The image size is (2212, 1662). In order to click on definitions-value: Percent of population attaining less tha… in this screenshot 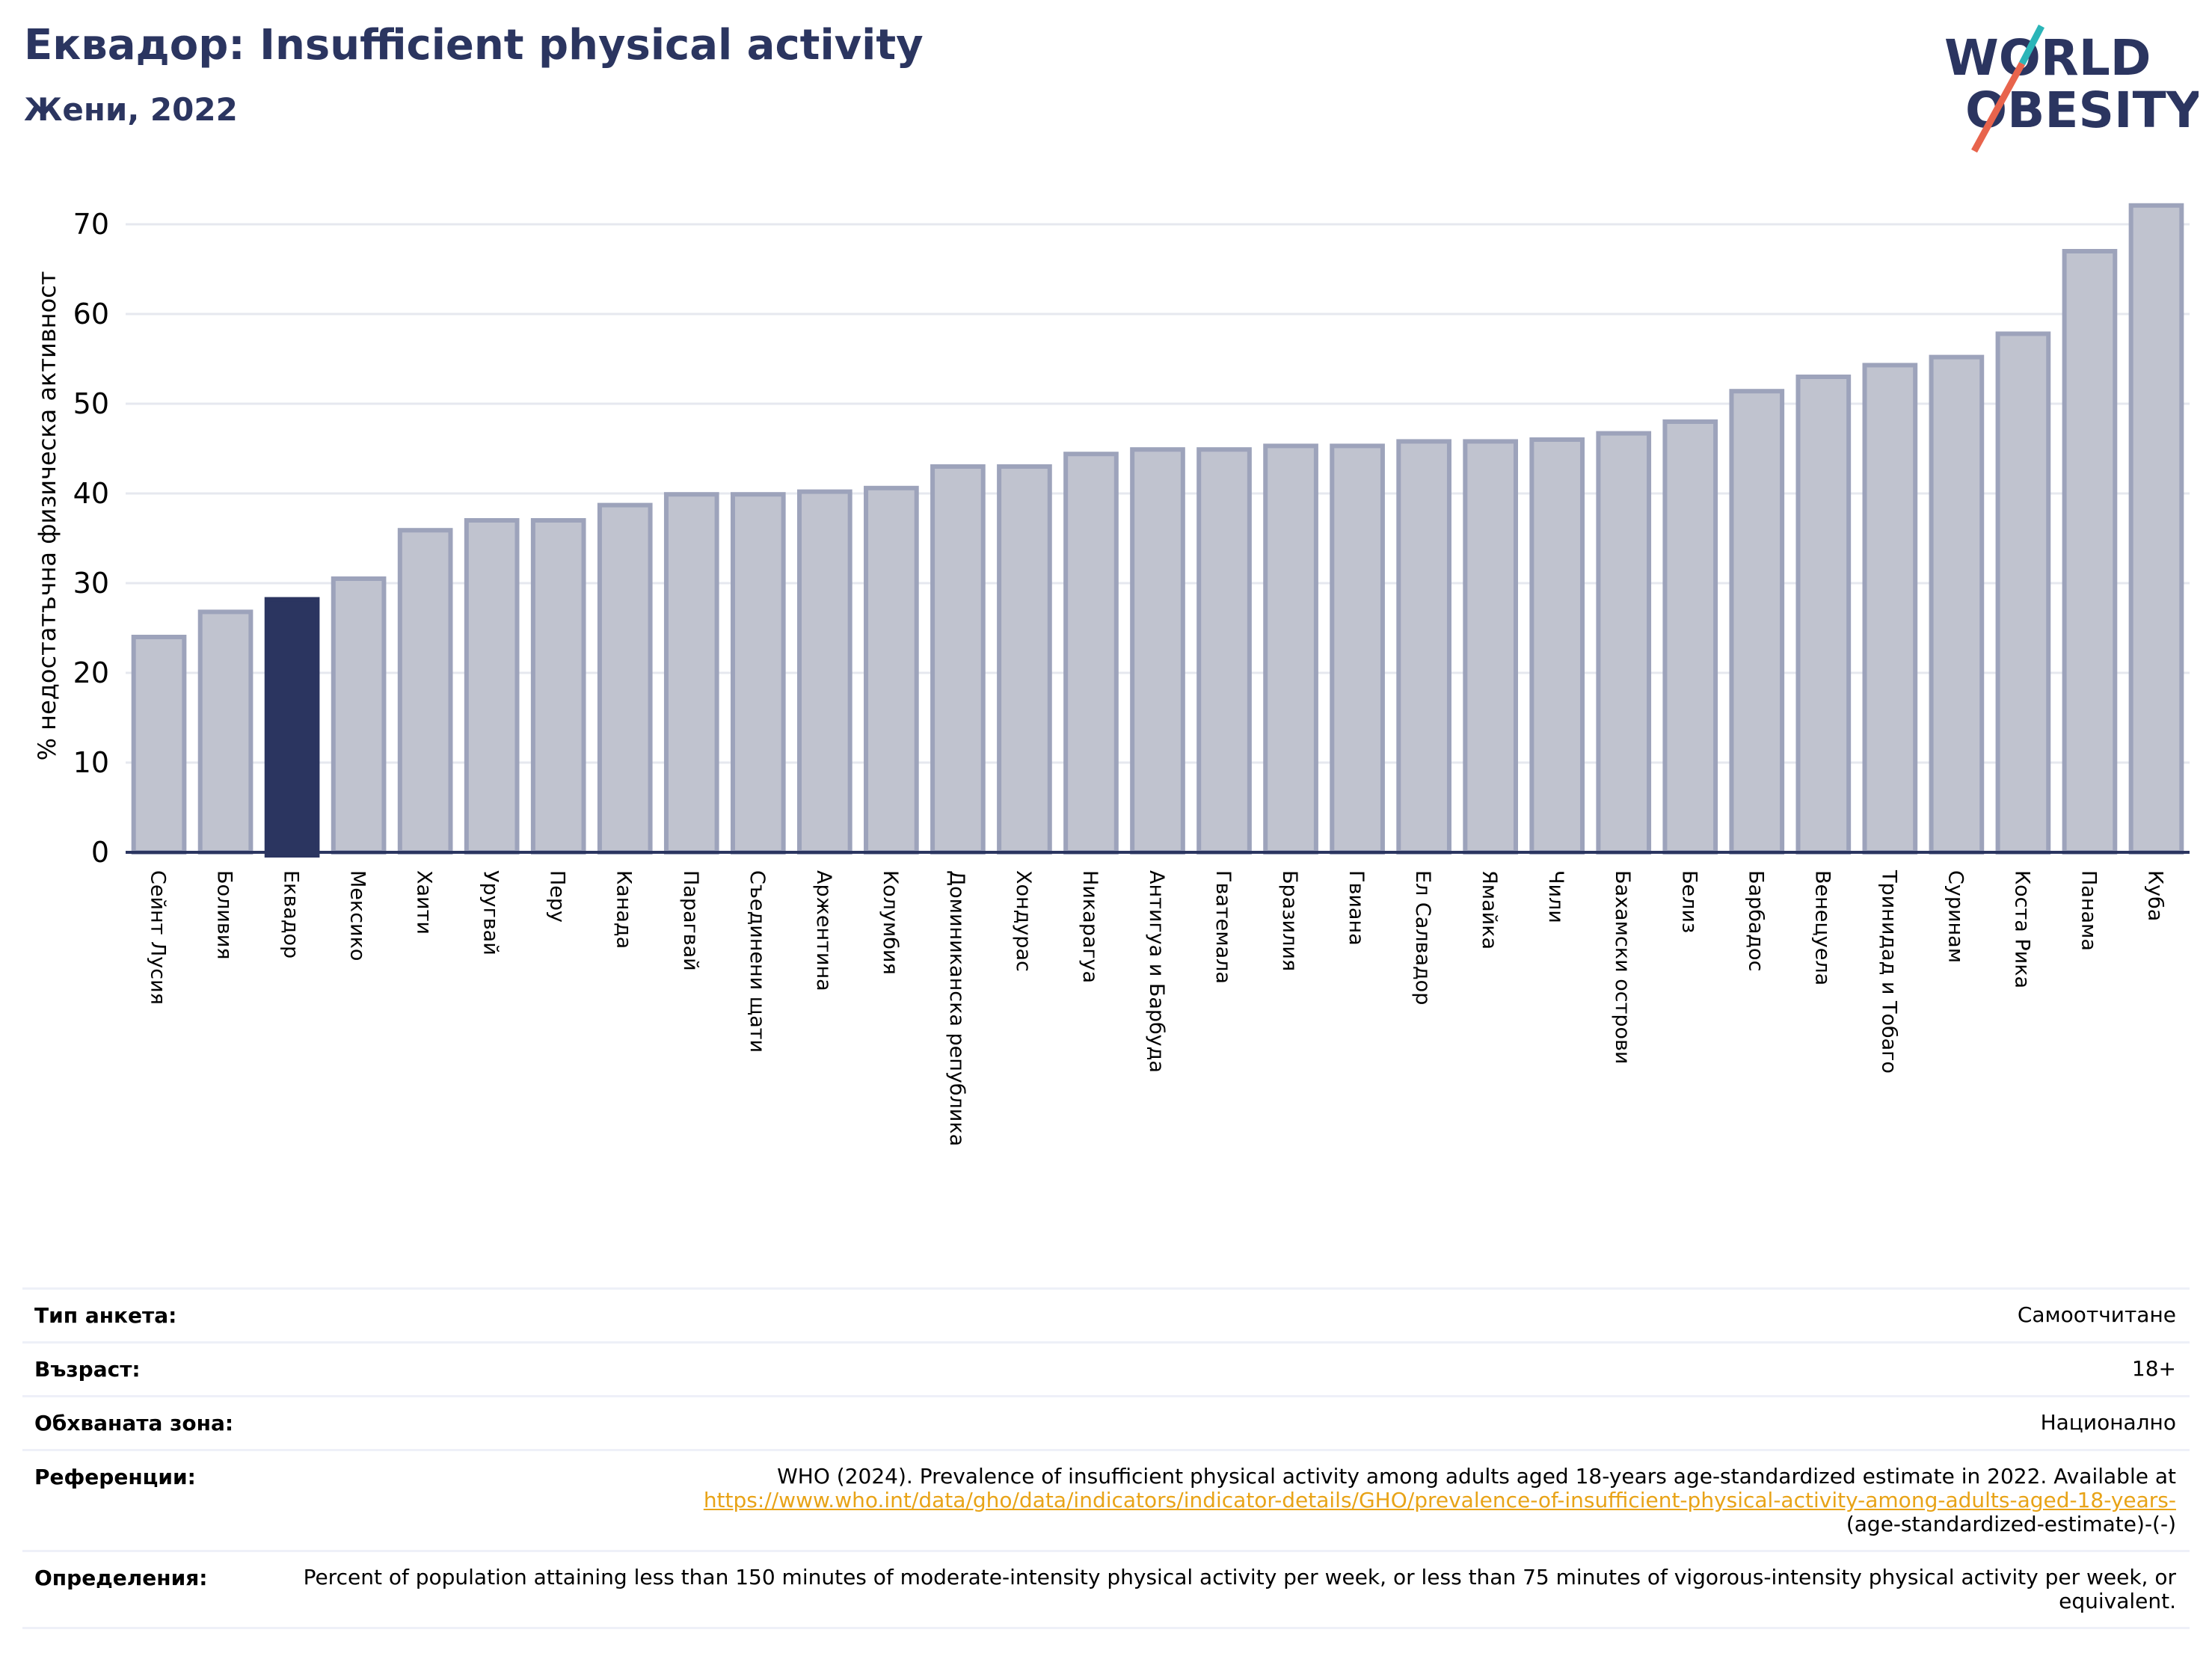, I will do `click(1239, 1588)`.